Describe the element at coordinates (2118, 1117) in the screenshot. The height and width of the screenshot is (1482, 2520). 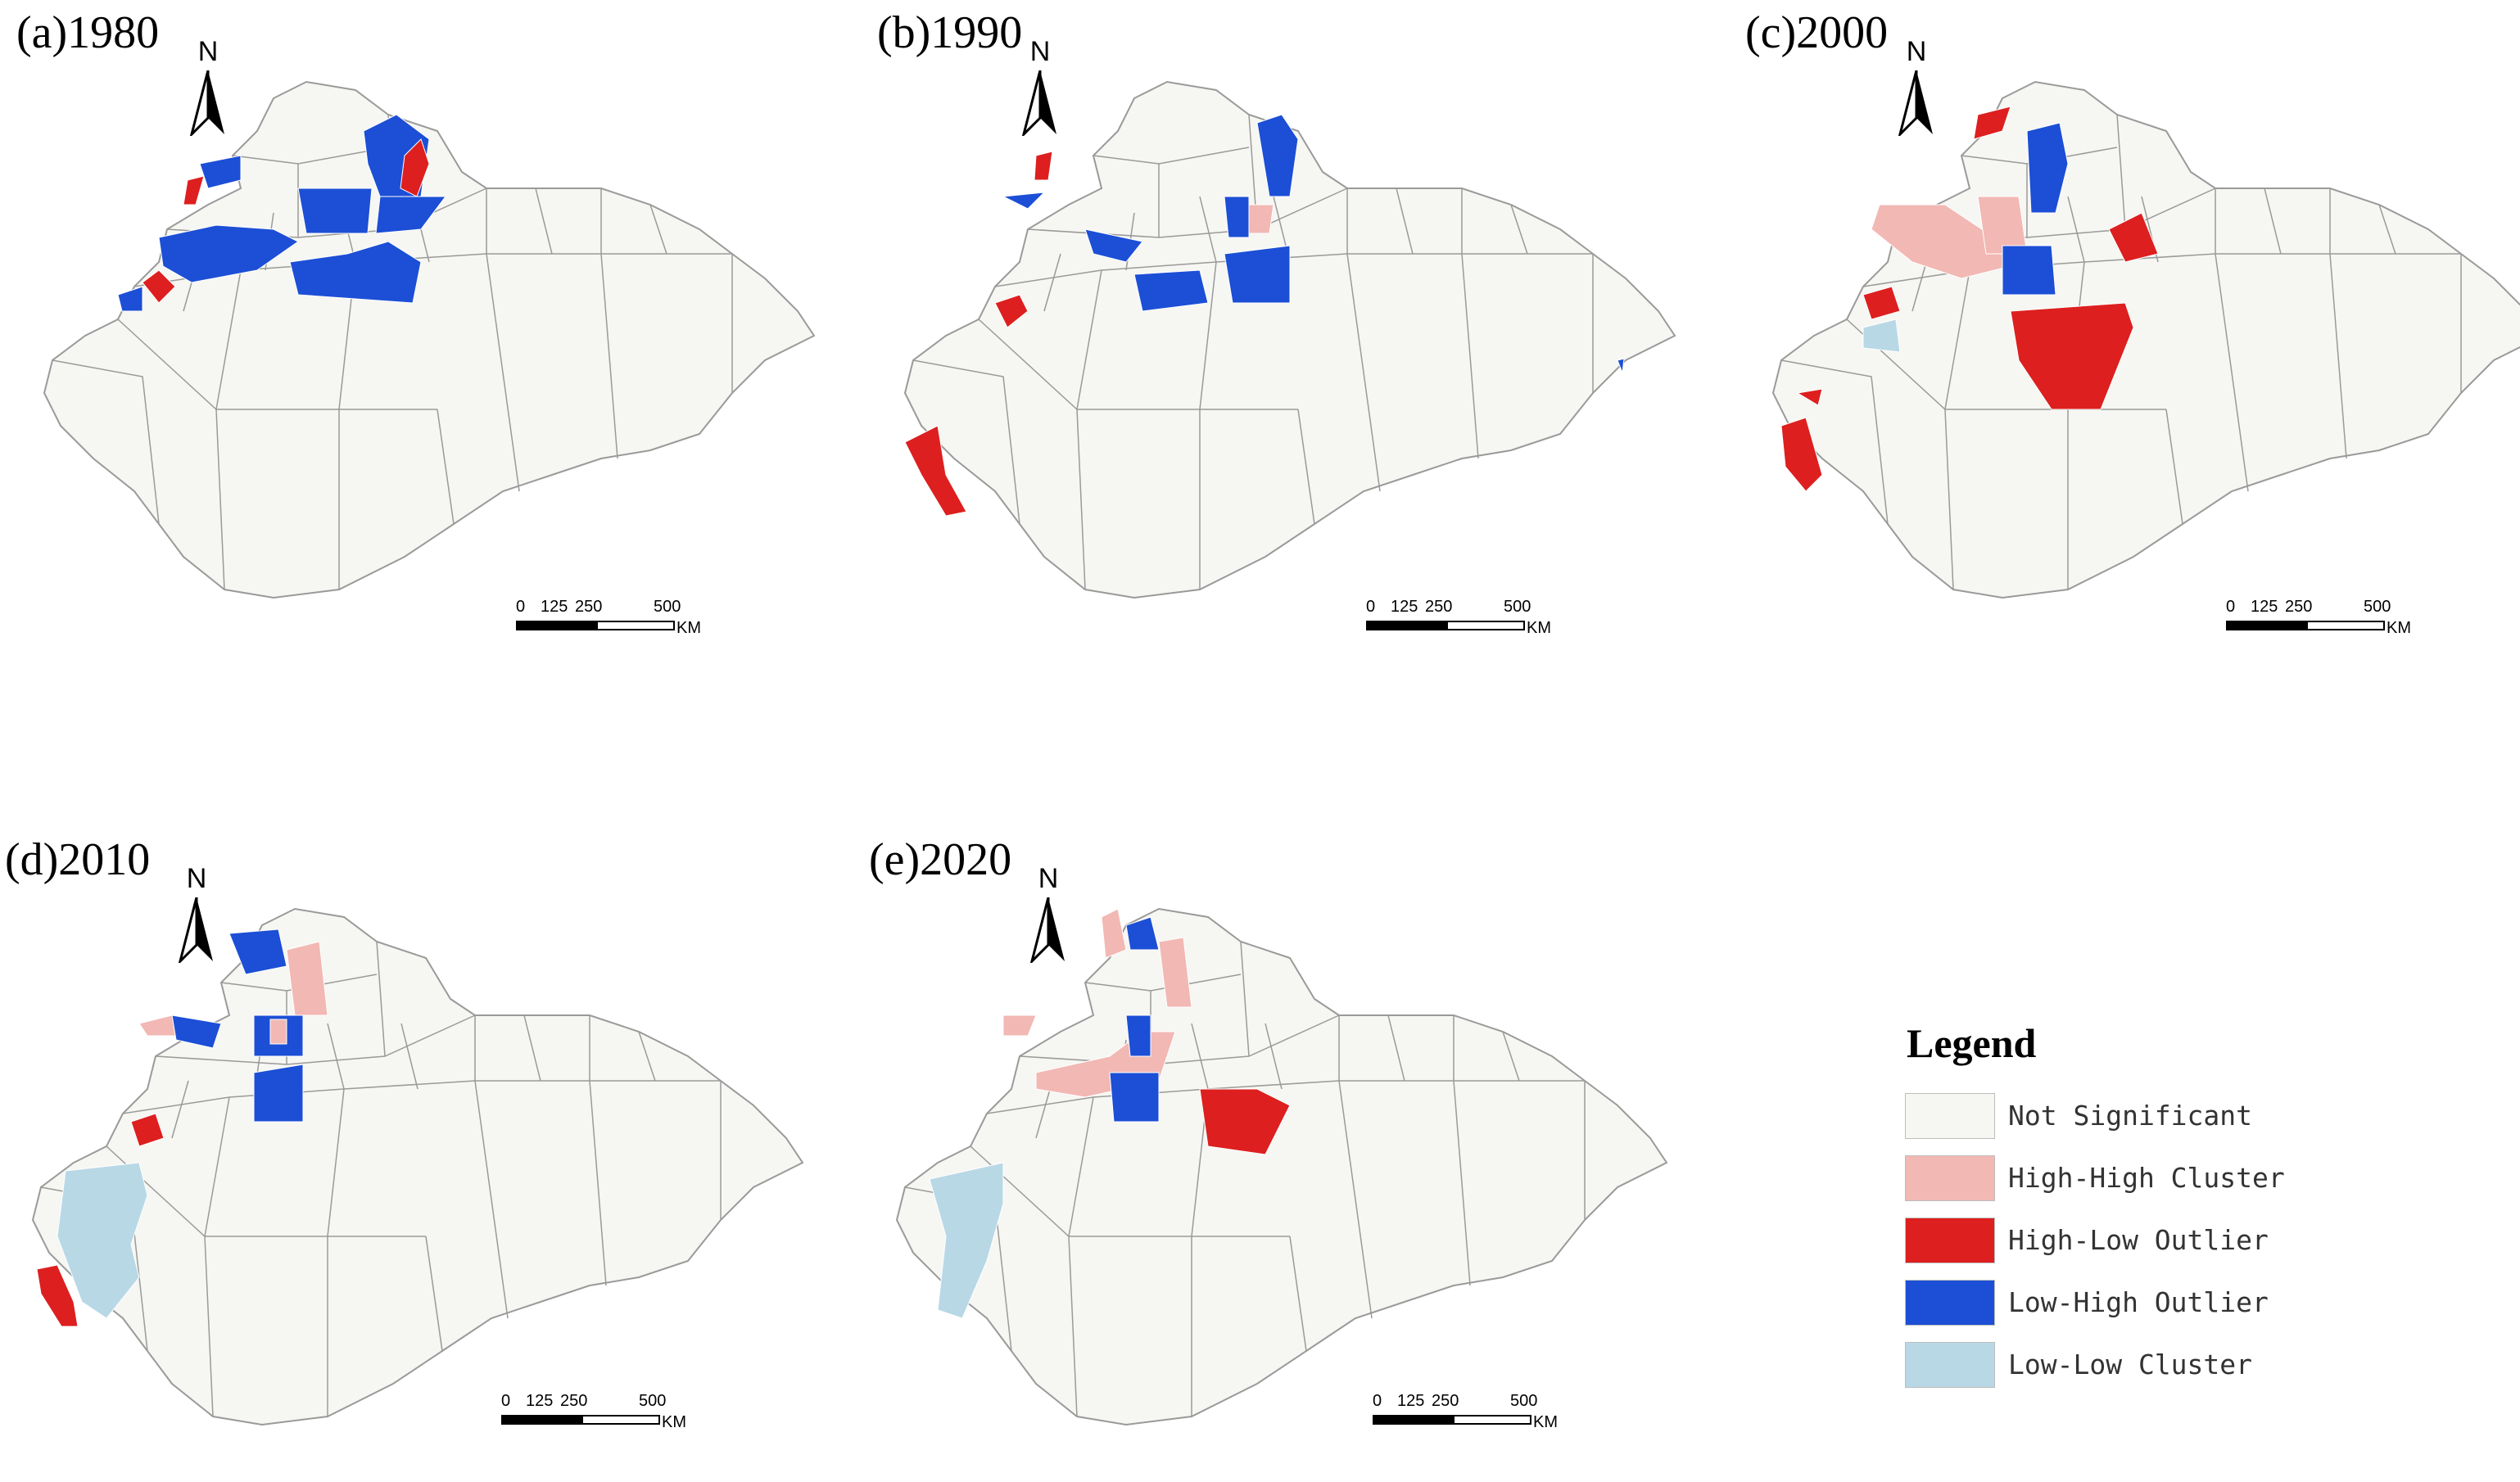
I see `legend-item-not-significant: Not Significant` at that location.